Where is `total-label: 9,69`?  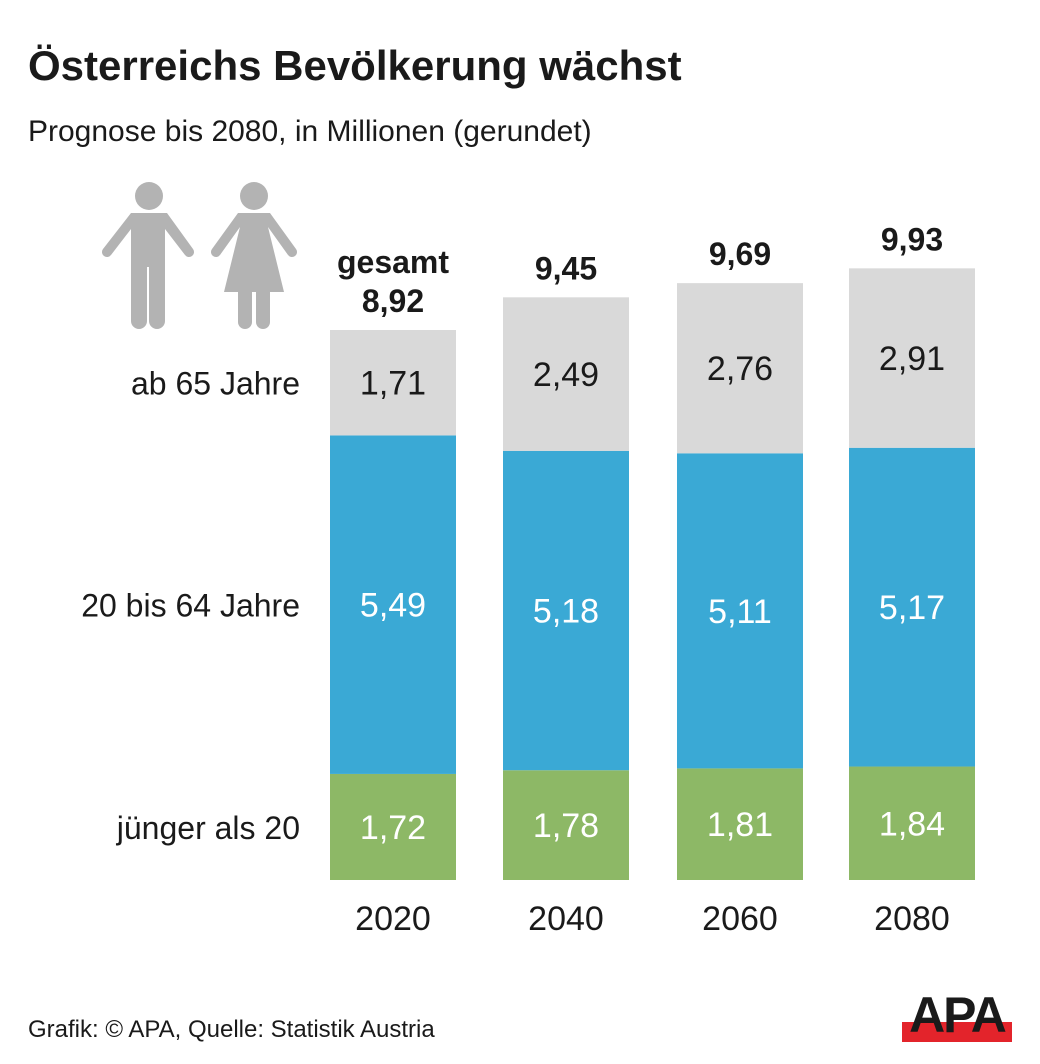
total-label: 9,69 is located at coordinates (740, 254).